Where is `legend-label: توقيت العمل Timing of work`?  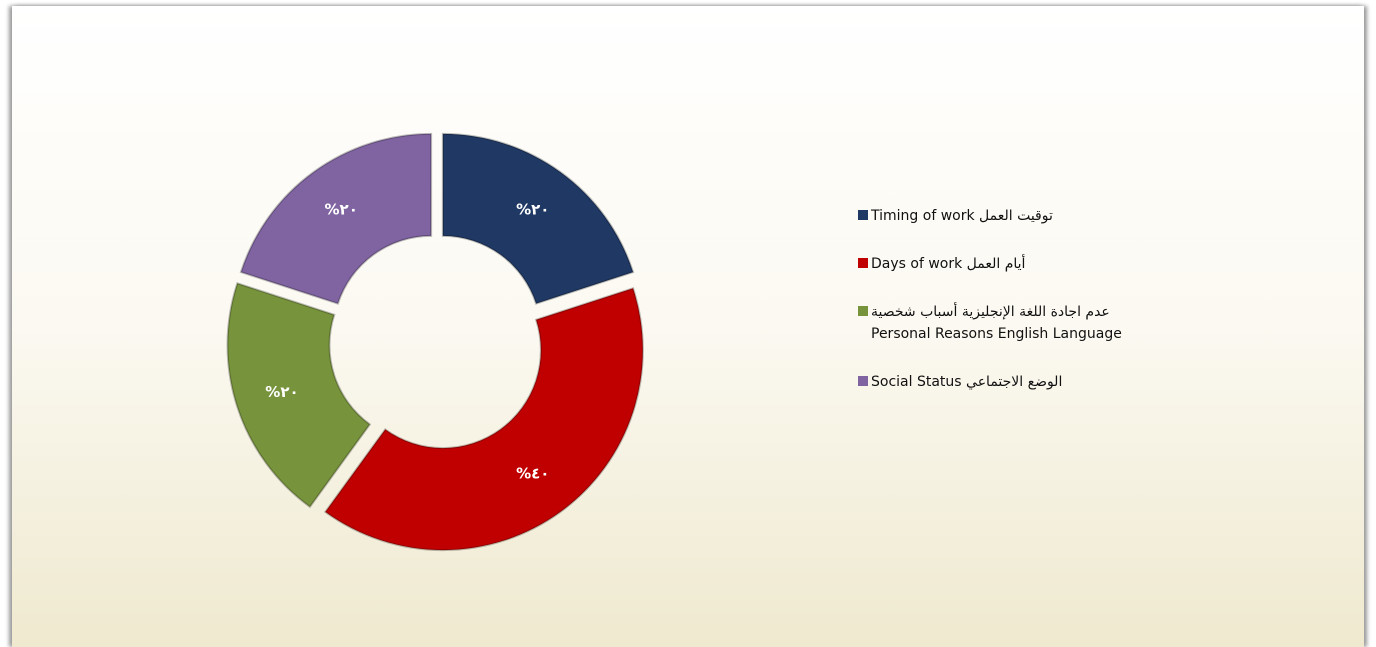
legend-label: توقيت العمل Timing of work is located at coordinates (962, 216).